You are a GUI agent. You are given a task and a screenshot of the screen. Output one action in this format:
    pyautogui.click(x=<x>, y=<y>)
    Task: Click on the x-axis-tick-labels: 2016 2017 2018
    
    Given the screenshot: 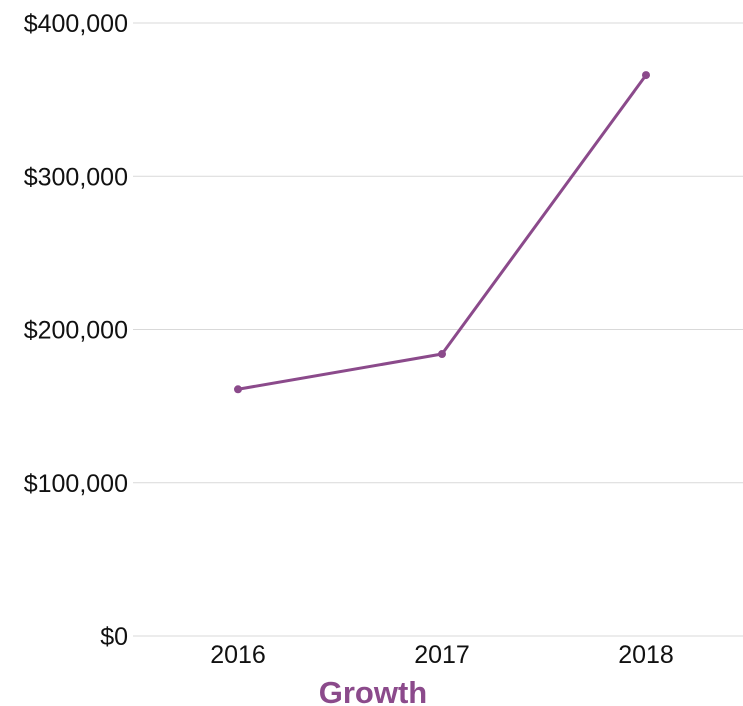 What is the action you would take?
    pyautogui.click(x=442, y=655)
    